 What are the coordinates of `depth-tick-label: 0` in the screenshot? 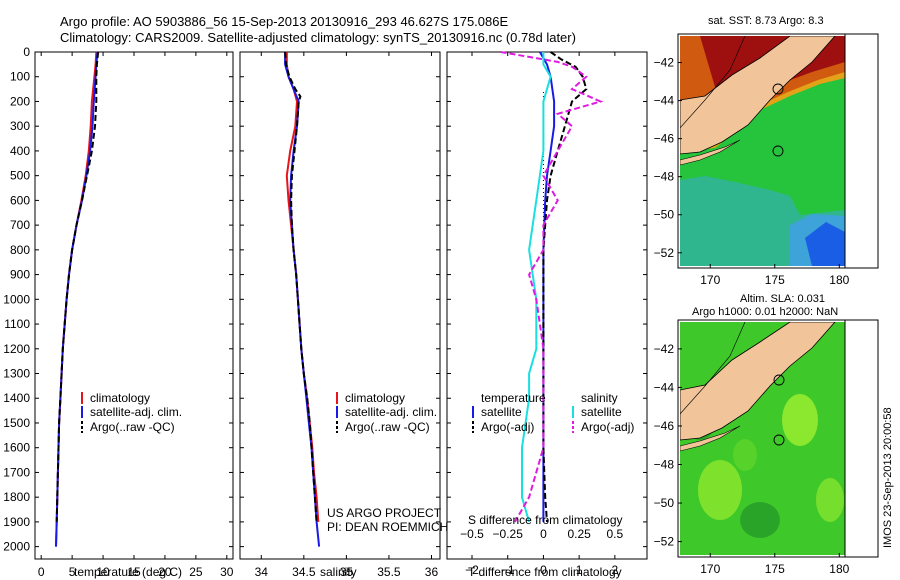 It's located at (26, 52).